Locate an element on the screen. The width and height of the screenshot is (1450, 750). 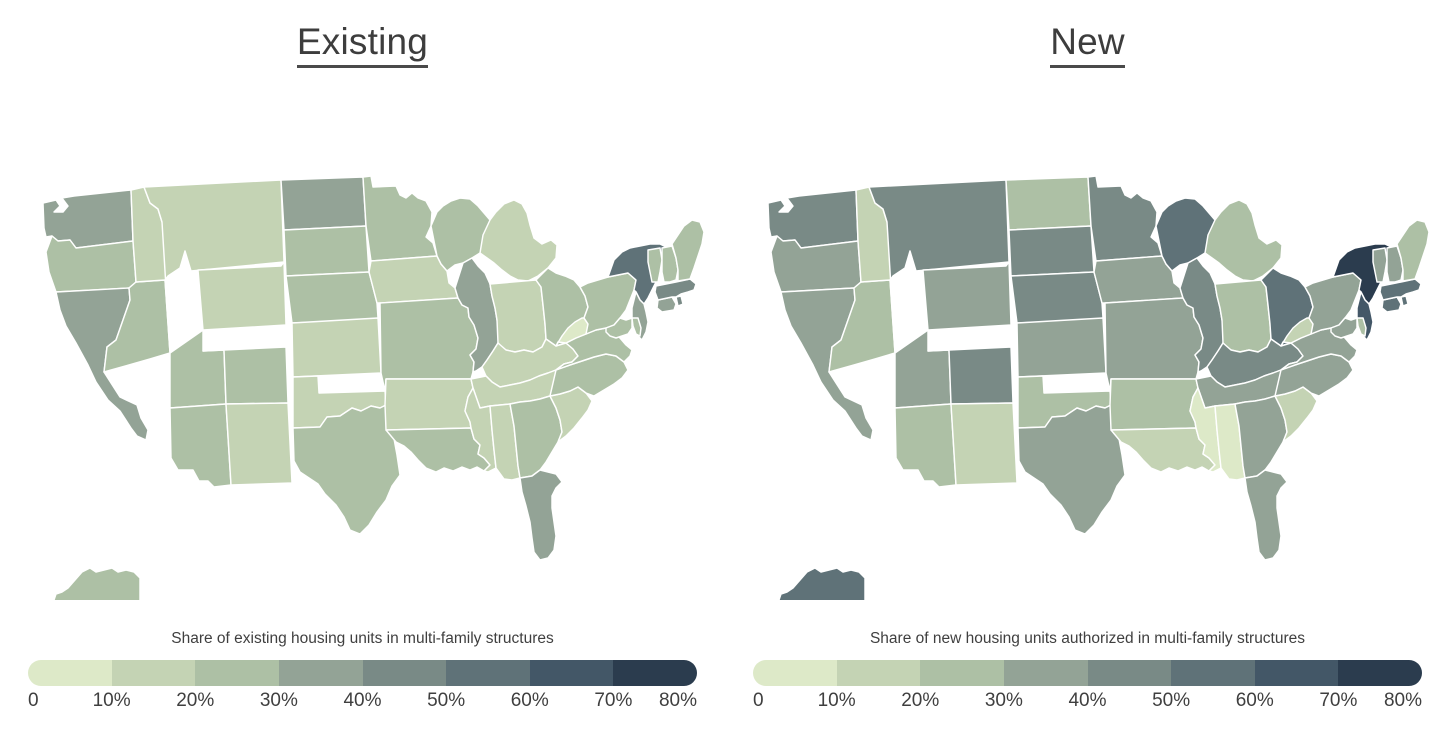
legend-ticks-new: 0 10% 20% 30% 40% 50% 60% 70% 80% is located at coordinates (1087, 703).